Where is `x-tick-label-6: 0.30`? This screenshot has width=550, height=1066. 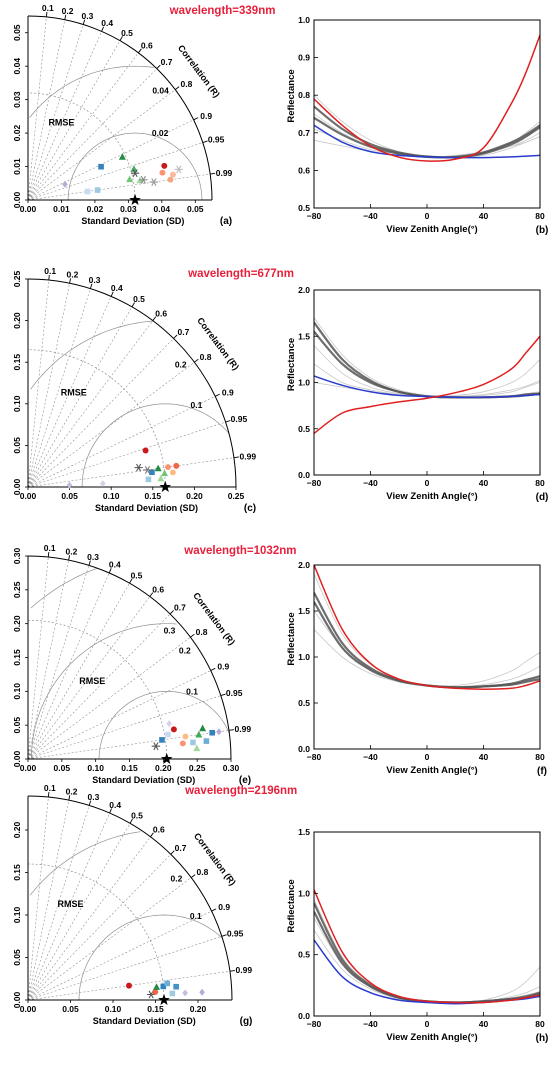
x-tick-label-6: 0.30 is located at coordinates (231, 768).